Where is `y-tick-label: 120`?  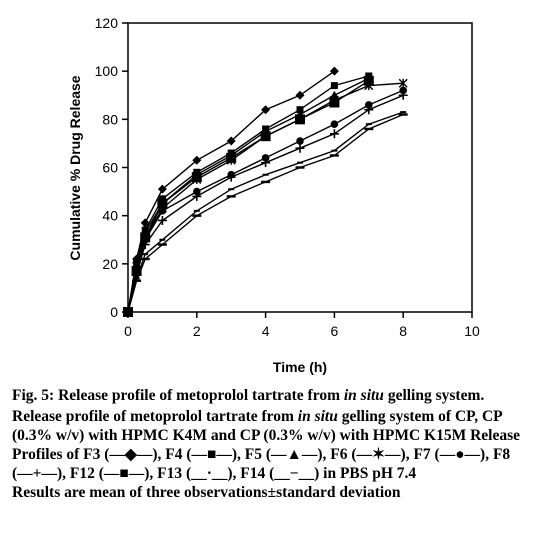 y-tick-label: 120 is located at coordinates (107, 23).